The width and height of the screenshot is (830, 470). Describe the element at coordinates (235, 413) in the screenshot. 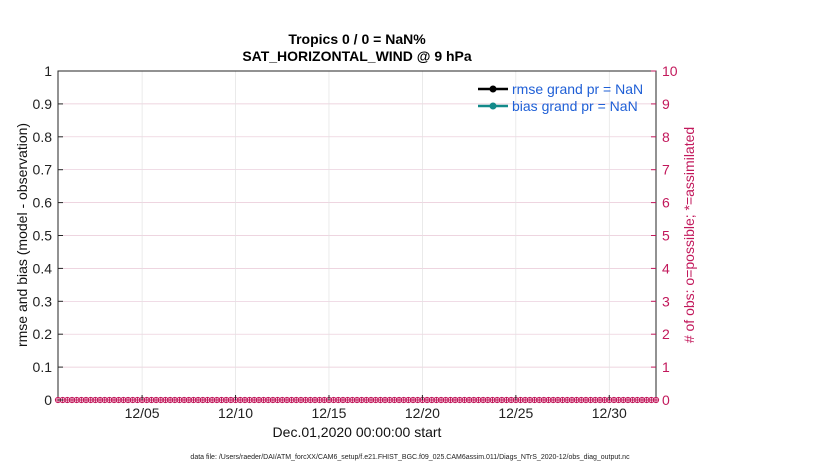

I see `x-tick-label: 12/10` at that location.